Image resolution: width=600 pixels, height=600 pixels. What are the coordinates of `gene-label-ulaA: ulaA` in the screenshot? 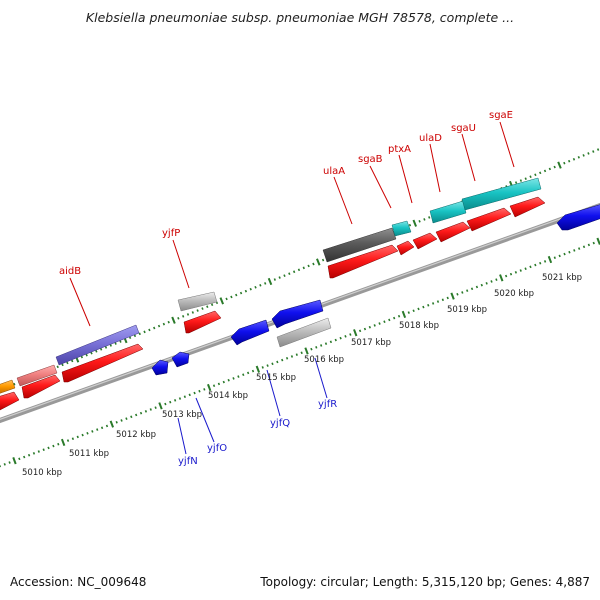 It's located at (334, 171).